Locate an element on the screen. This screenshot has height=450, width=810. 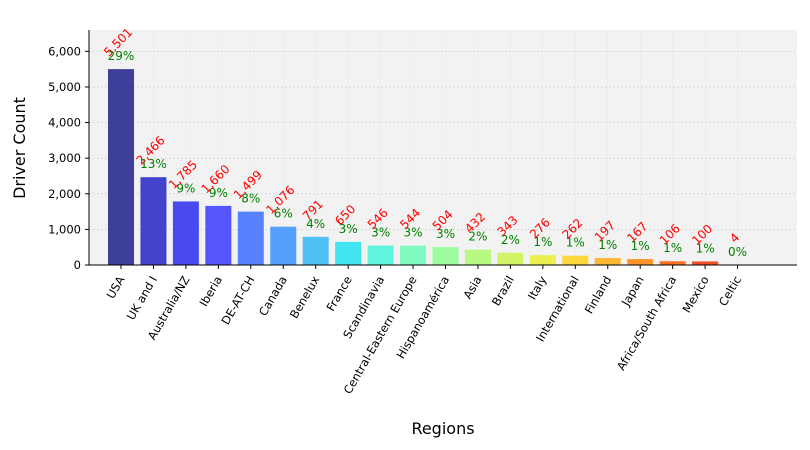
y-ticks: 0 1,000 2,000 3,000 4,000 5,000 6,000 is located at coordinates (68, 158).